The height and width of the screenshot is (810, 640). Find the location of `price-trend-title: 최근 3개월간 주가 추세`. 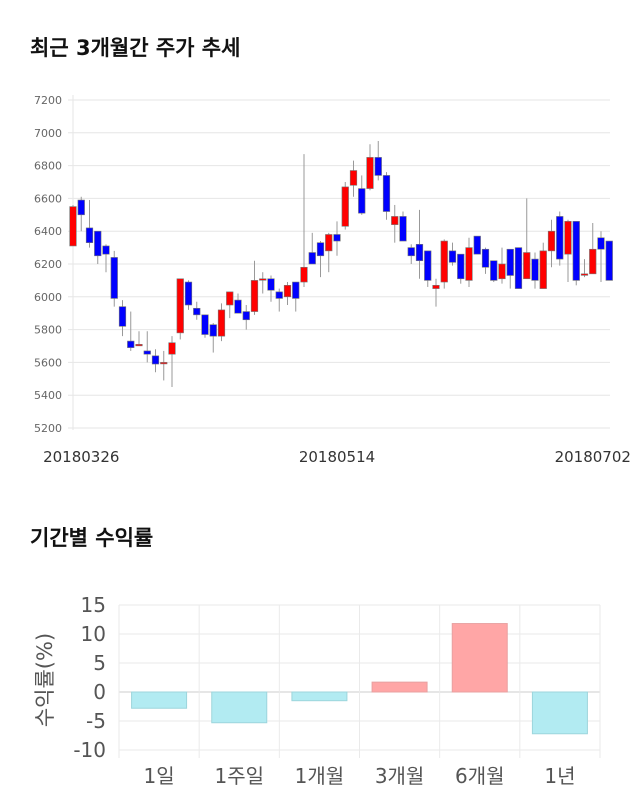

price-trend-title: 최근 3개월간 주가 추세 is located at coordinates (135, 48).